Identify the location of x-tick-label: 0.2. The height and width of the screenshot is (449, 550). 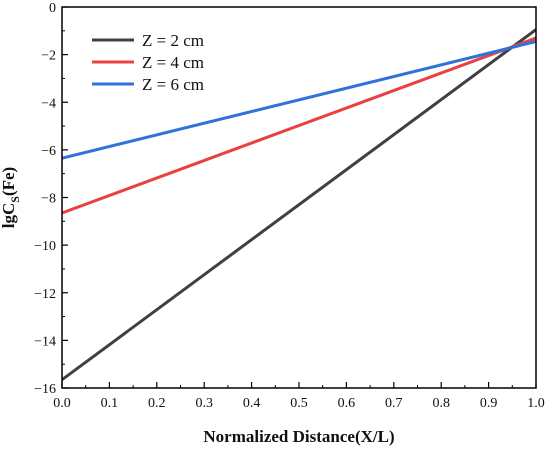
(157, 403).